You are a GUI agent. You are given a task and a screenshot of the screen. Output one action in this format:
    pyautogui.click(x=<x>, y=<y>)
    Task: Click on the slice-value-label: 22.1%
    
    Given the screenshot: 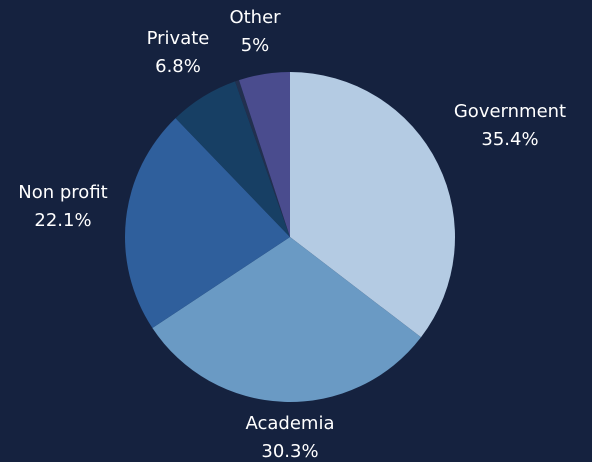 What is the action you would take?
    pyautogui.click(x=62, y=220)
    